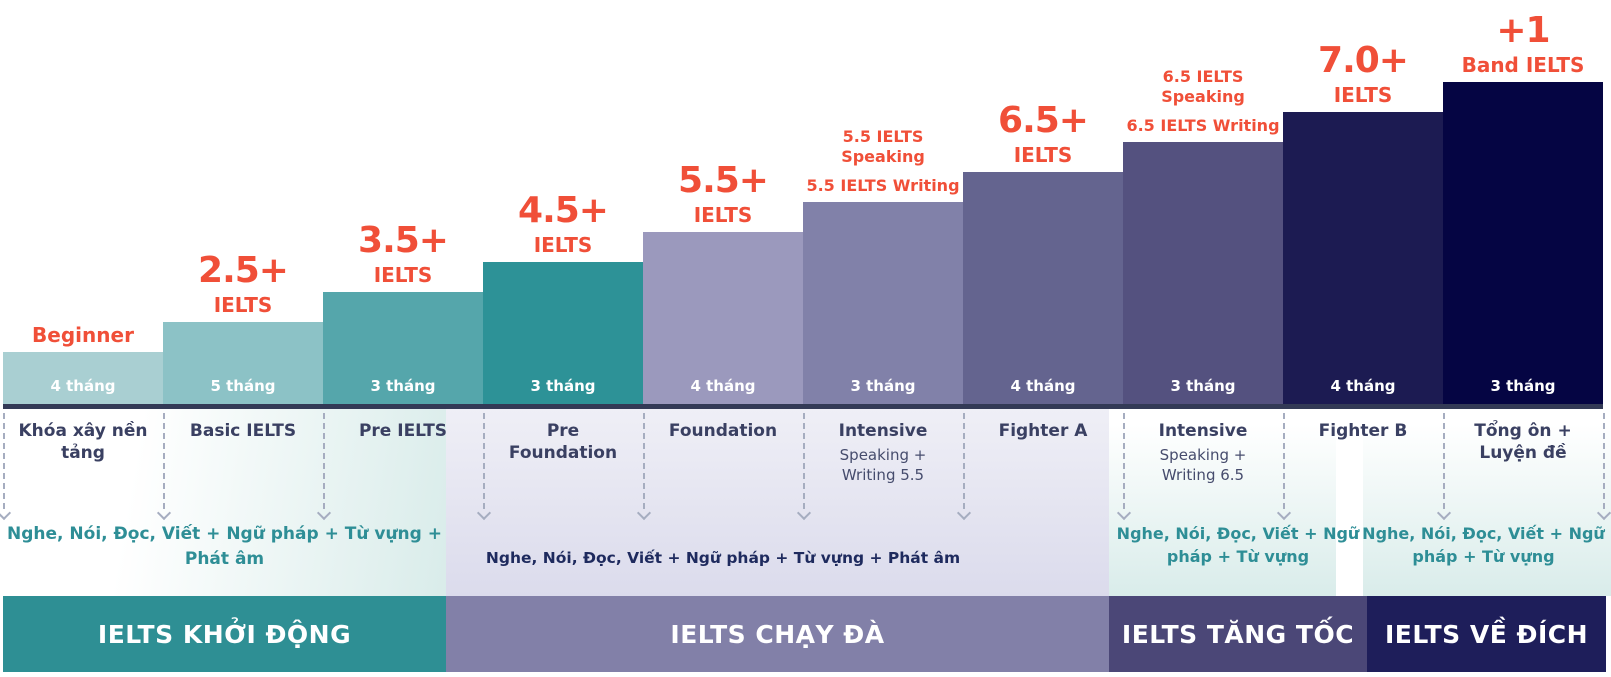 The width and height of the screenshot is (1611, 677). I want to click on course-name-2: Basic IELTS, so click(243, 431).